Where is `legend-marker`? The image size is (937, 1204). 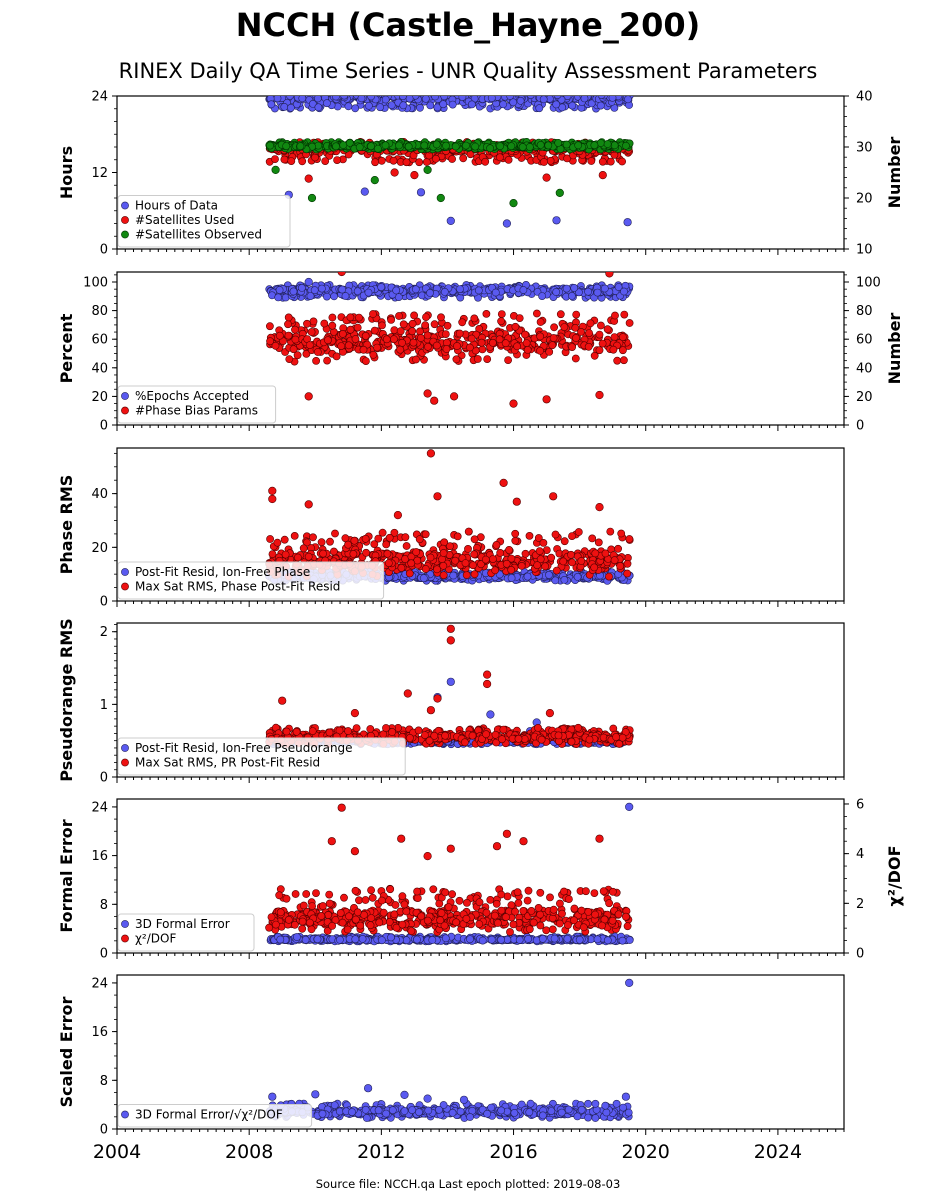 legend-marker is located at coordinates (124, 586).